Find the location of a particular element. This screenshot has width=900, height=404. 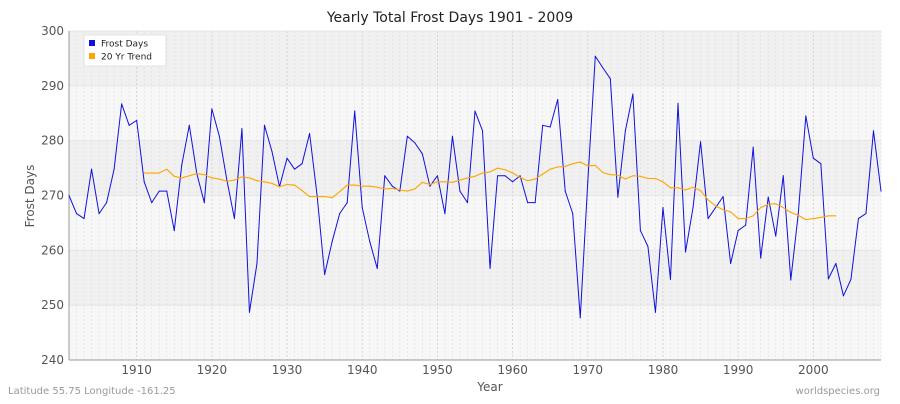

x-tick-label: 1950 is located at coordinates (437, 370).